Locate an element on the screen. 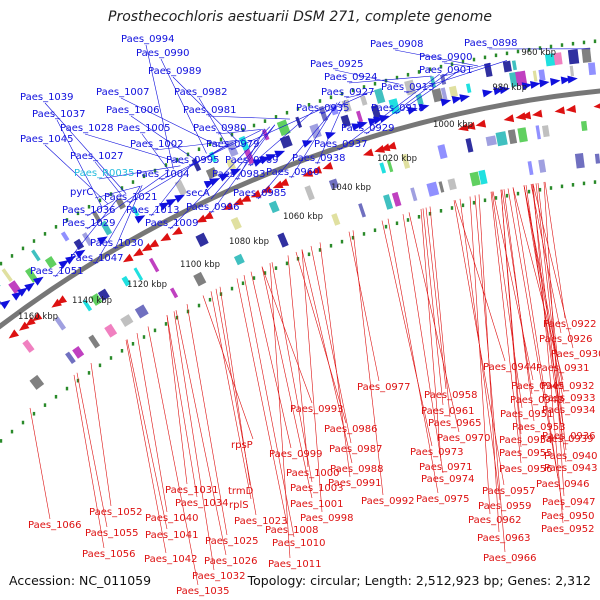 The image size is (600, 600). forward-gene-label: Paes_0927 is located at coordinates (348, 92).